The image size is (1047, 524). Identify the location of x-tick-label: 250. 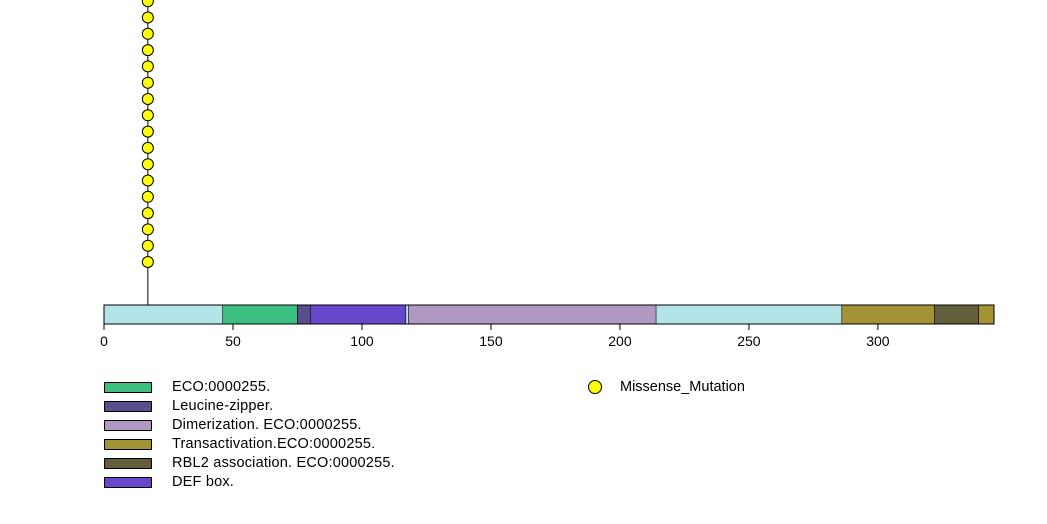
(749, 341).